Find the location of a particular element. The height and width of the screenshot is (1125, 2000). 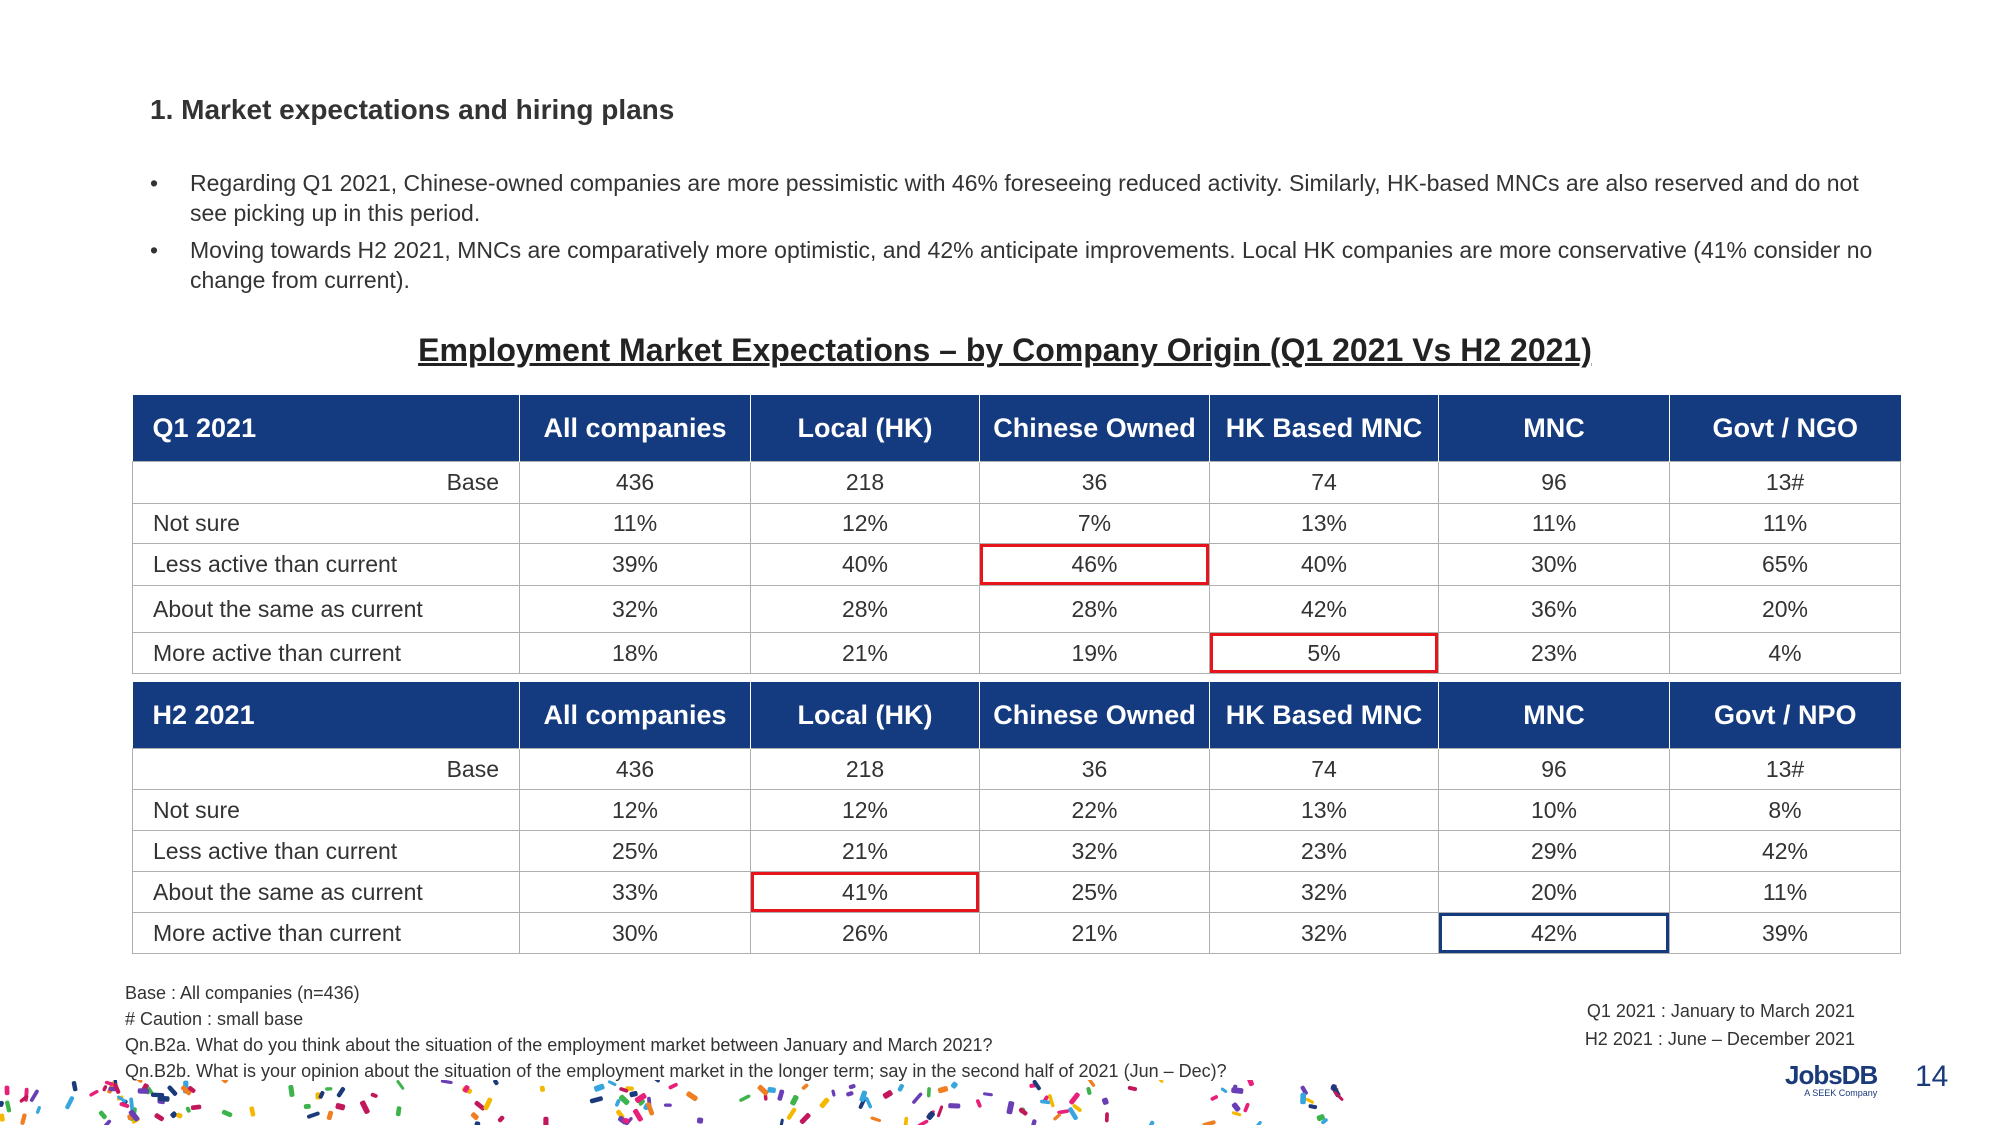

highlighted-cell: 46% is located at coordinates (1094, 564).